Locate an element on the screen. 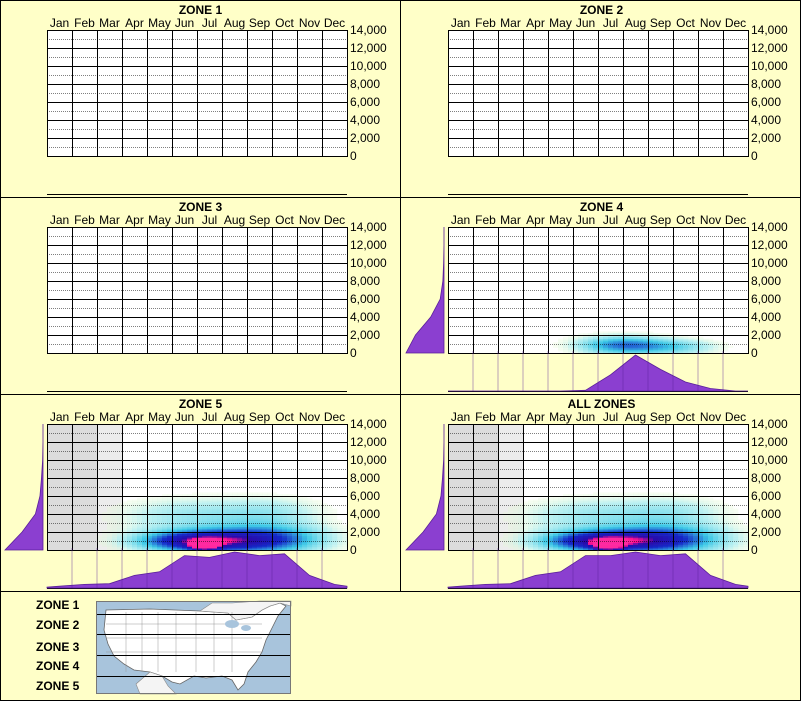 The width and height of the screenshot is (801, 701). month-label: Sep is located at coordinates (260, 220).